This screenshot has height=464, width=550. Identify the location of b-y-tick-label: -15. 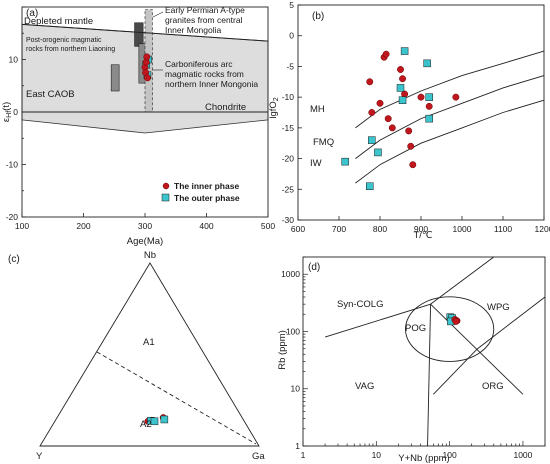
(288, 128).